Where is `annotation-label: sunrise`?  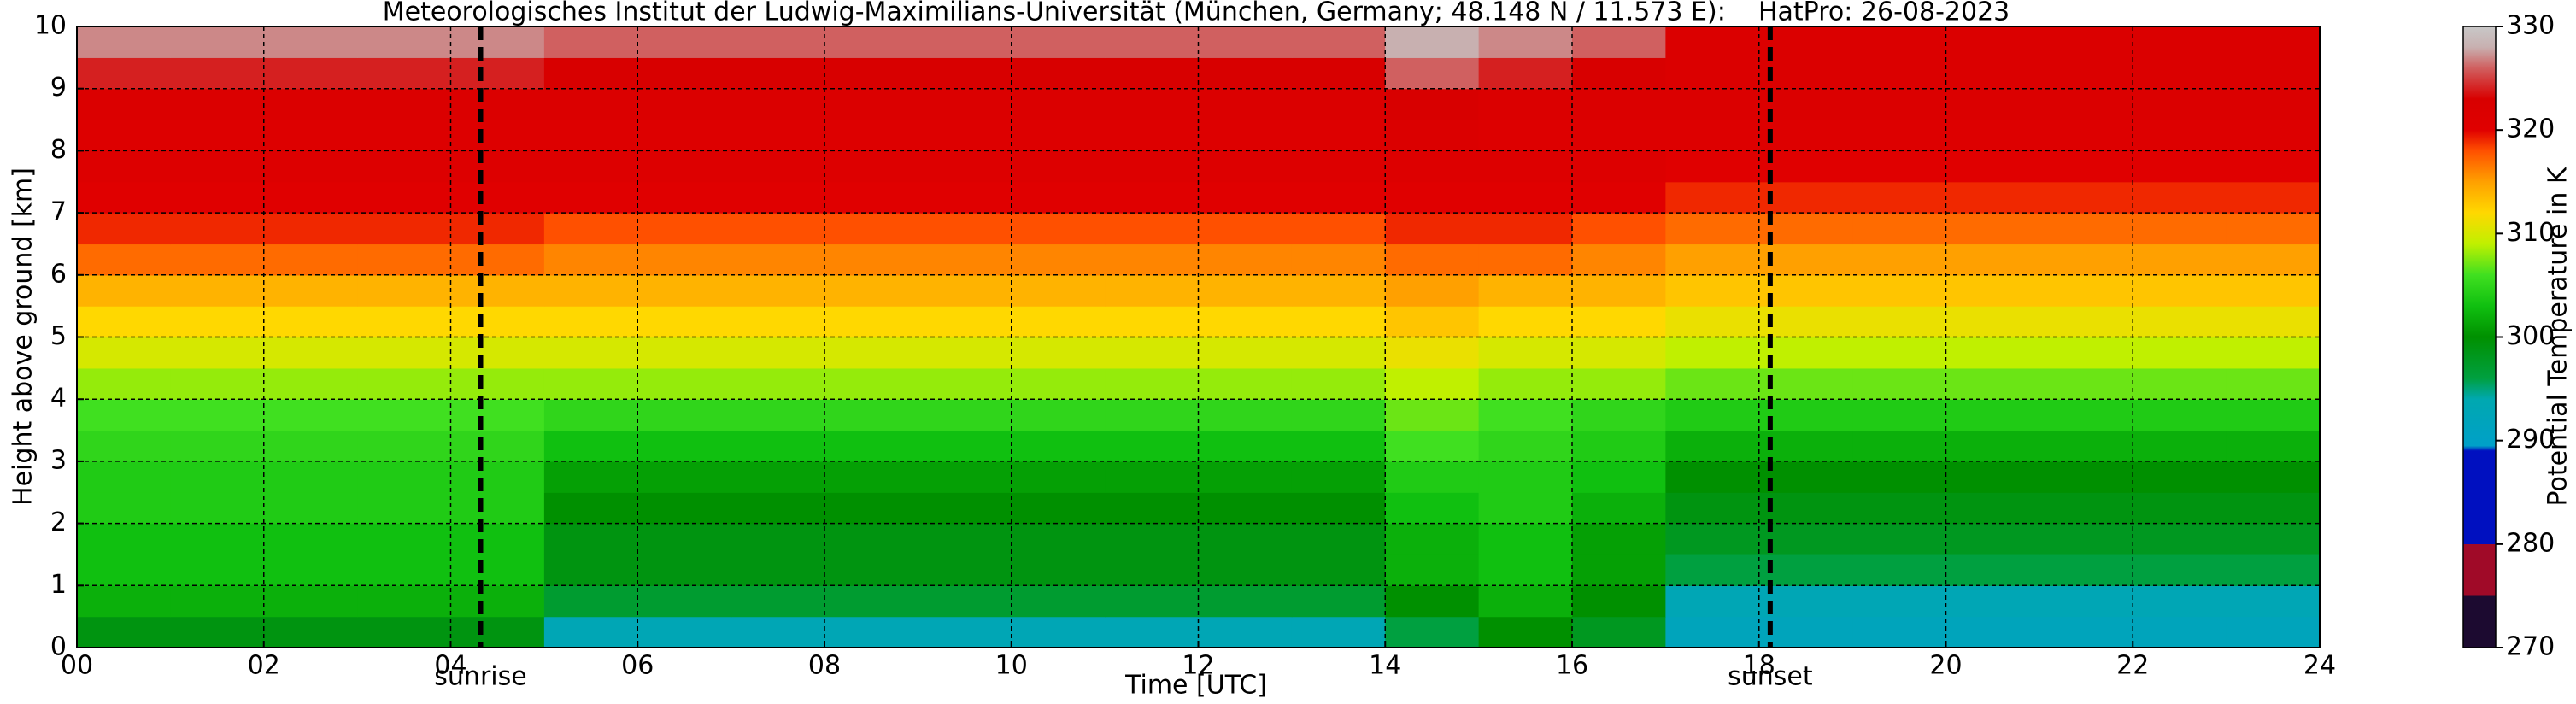 annotation-label: sunrise is located at coordinates (480, 677).